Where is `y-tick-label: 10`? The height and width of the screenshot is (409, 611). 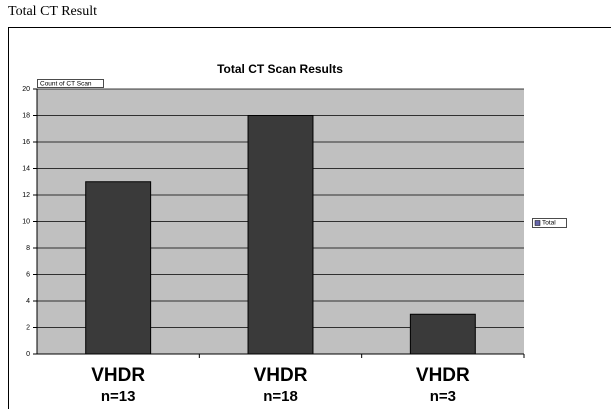 y-tick-label: 10 is located at coordinates (26, 221).